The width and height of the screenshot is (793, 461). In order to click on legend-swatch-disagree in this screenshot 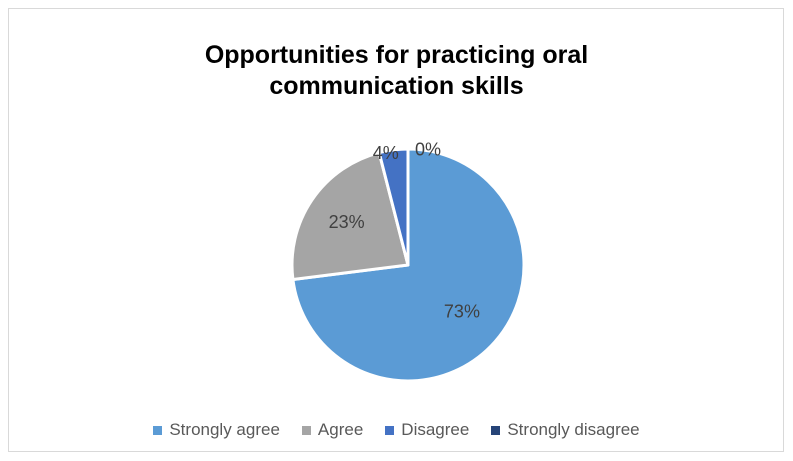, I will do `click(390, 430)`.